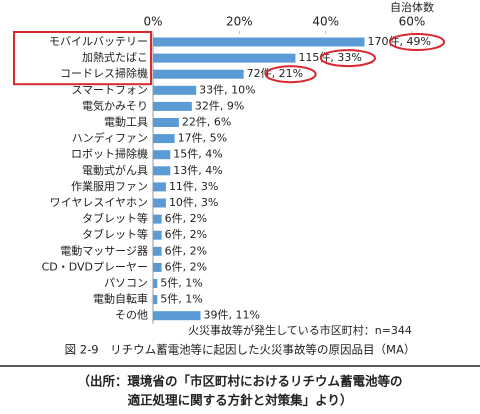 This screenshot has height=414, width=480. I want to click on value-label: 10件, 3%, so click(193, 202).